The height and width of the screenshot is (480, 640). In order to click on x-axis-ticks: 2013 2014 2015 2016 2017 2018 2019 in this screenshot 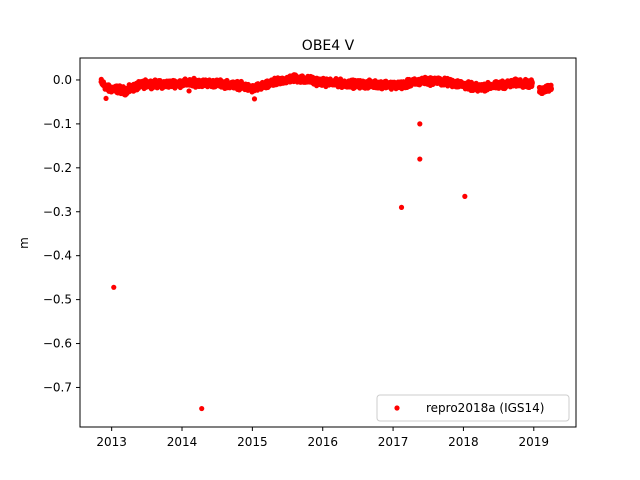, I will do `click(322, 438)`.